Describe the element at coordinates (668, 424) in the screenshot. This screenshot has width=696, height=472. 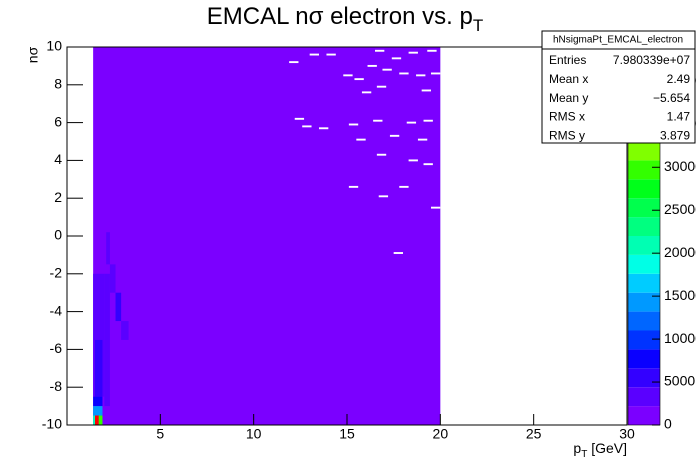
I see `z-tick-label: 0` at that location.